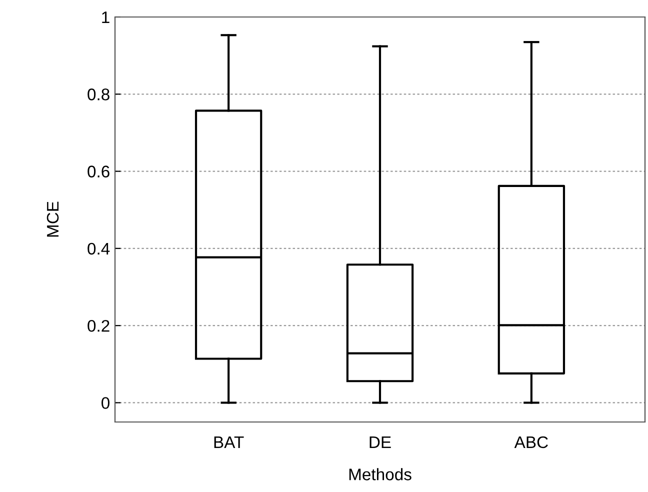 Image resolution: width=648 pixels, height=492 pixels. I want to click on x-tick-label: ABC, so click(531, 442).